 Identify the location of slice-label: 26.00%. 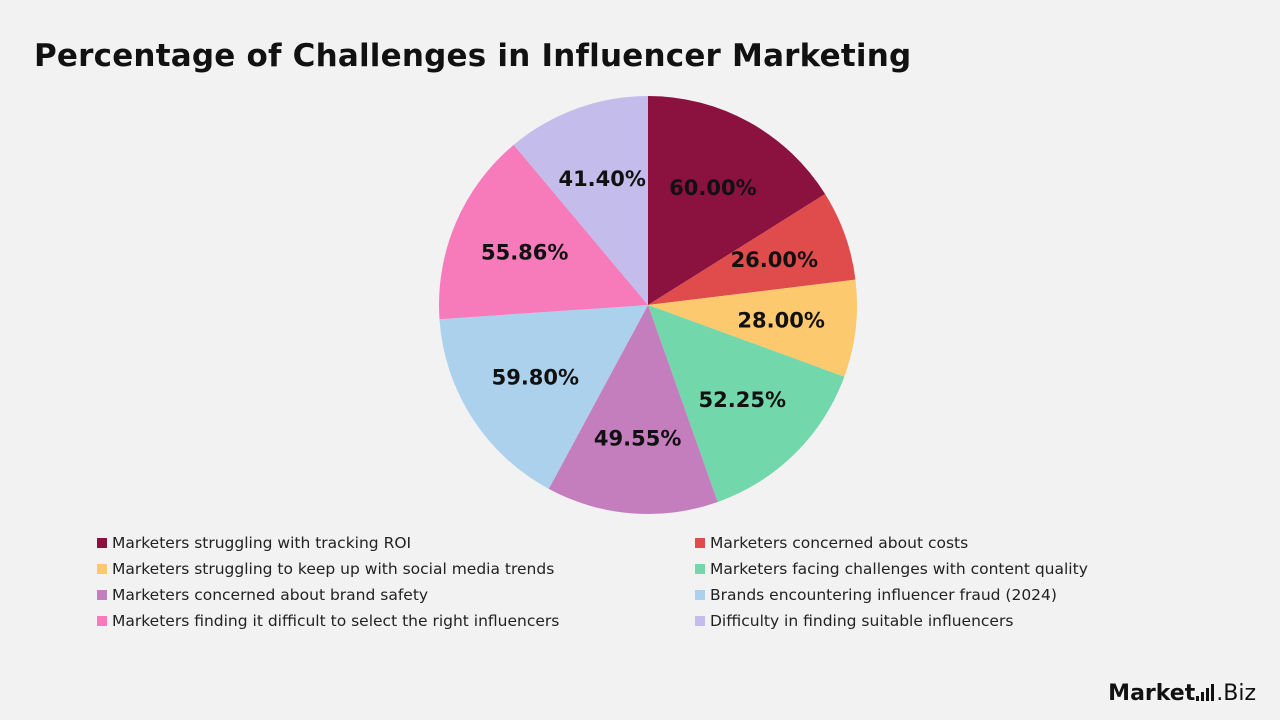
(774, 260).